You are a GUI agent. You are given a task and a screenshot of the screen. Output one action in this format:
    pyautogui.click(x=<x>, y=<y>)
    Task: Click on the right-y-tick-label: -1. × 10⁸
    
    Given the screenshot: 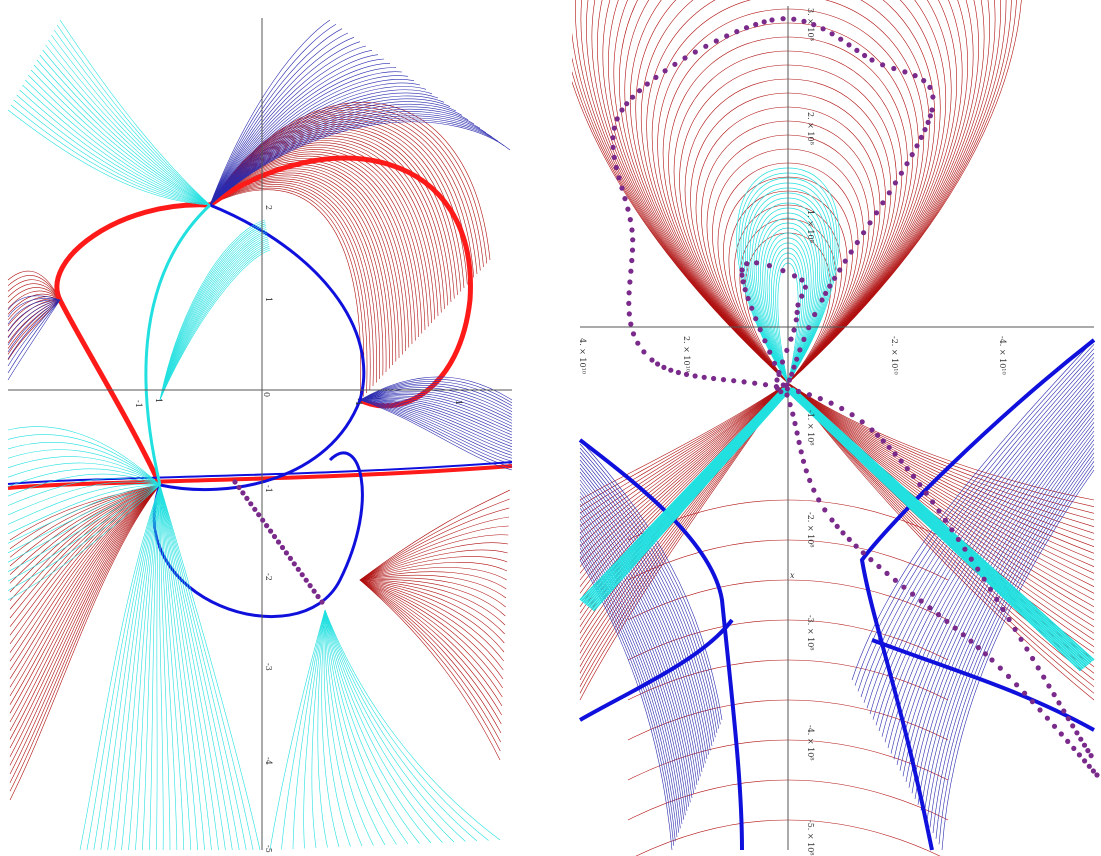 What is the action you would take?
    pyautogui.click(x=810, y=428)
    